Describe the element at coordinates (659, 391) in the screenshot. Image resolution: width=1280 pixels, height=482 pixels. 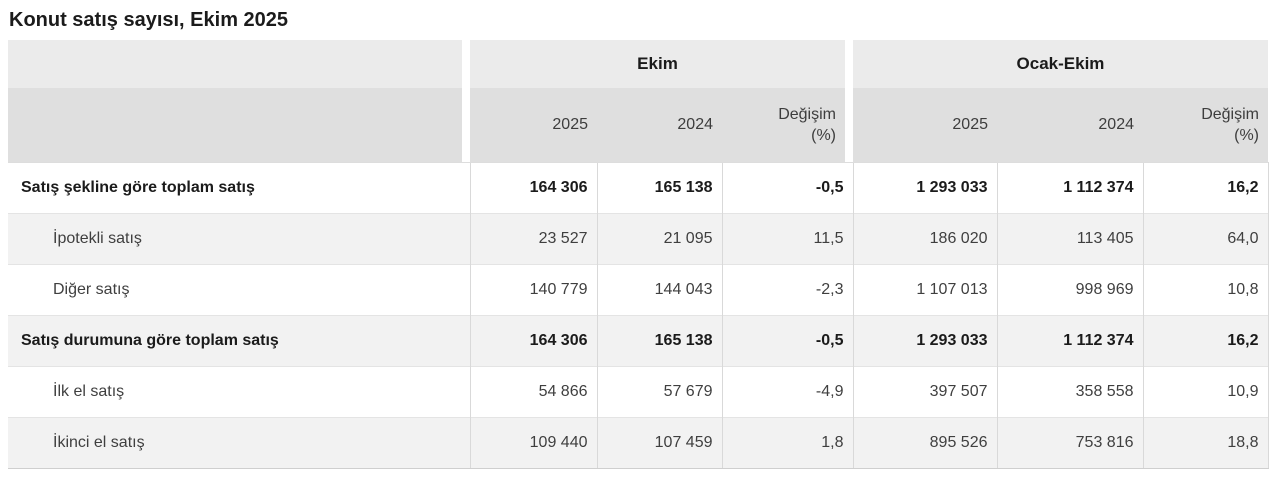
I see `cell-ekim-2024: 57 679` at that location.